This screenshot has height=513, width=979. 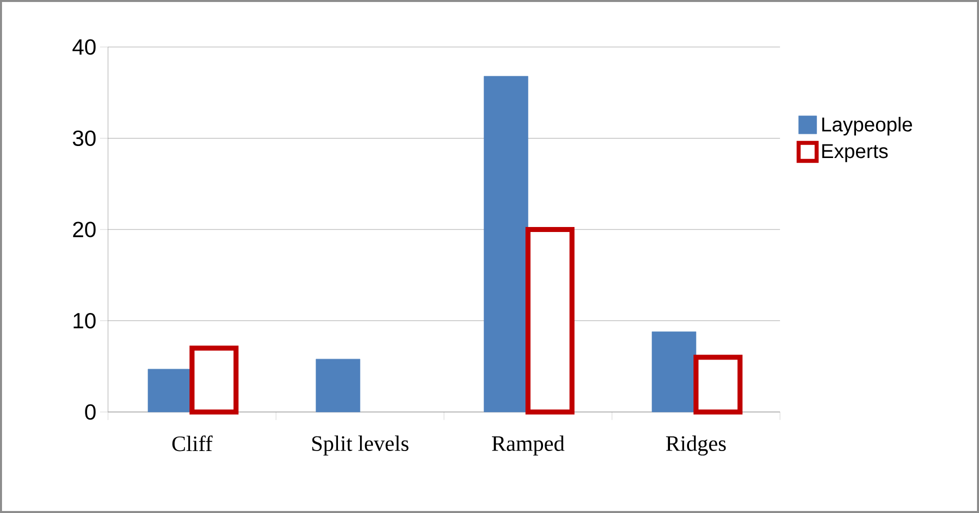 I want to click on y-tick-label: 40, so click(x=84, y=47).